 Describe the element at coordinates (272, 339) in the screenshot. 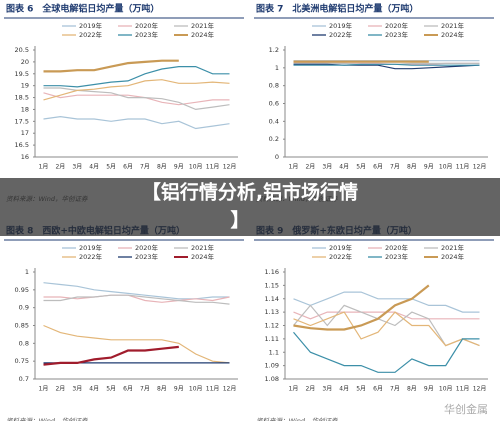

I see `y-tick-label: 1.11` at that location.